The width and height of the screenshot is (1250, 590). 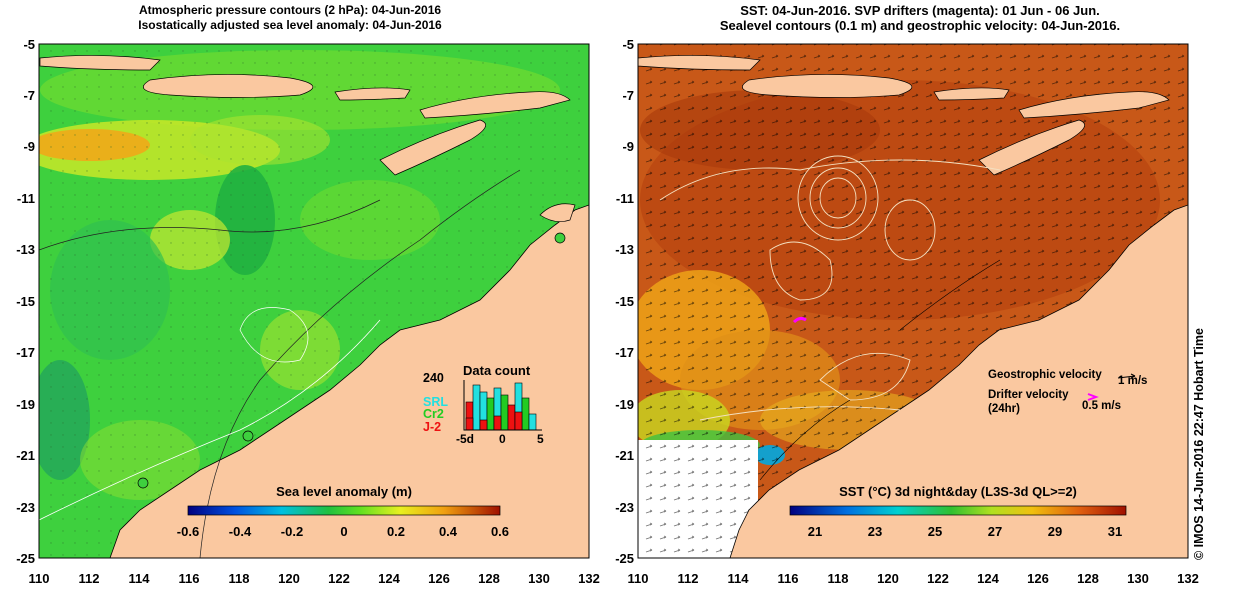 What do you see at coordinates (29, 95) in the screenshot?
I see `left-ytick: -7` at bounding box center [29, 95].